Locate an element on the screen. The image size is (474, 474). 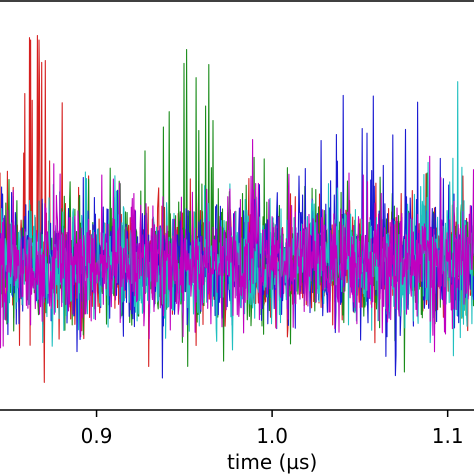
x-tick-label: 1.1 is located at coordinates (448, 436).